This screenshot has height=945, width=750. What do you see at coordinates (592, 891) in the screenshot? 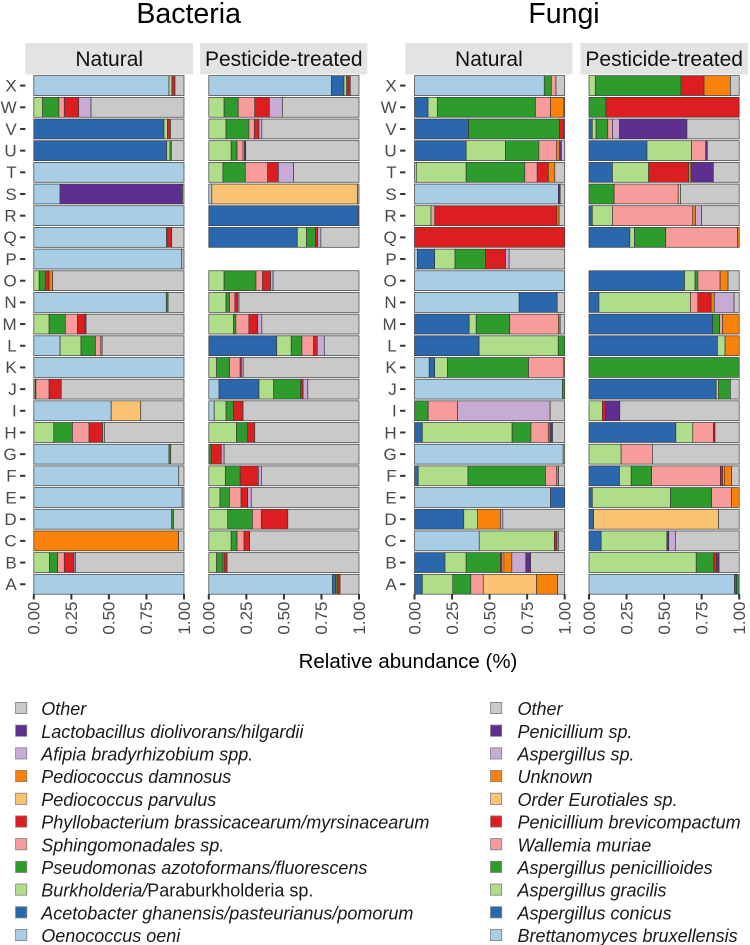
I see `svg-text: Aspergillus gracilis` at bounding box center [592, 891].